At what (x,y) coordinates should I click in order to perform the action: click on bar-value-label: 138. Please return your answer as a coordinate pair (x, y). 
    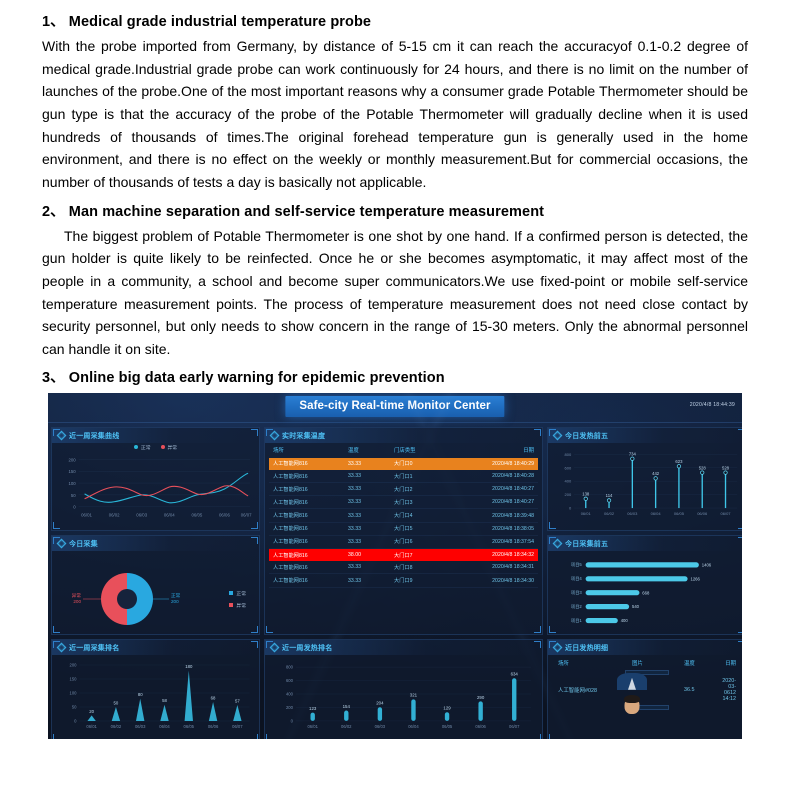
    Looking at the image, I should click on (586, 493).